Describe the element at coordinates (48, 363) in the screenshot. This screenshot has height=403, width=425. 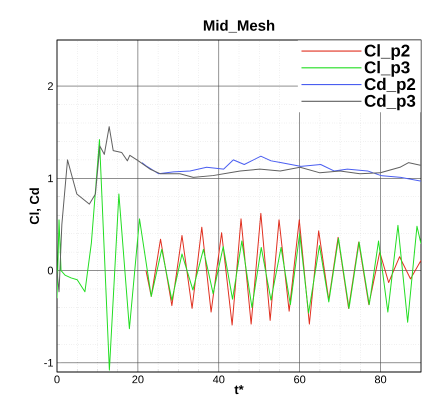
I see `y-tick-label: -1` at that location.